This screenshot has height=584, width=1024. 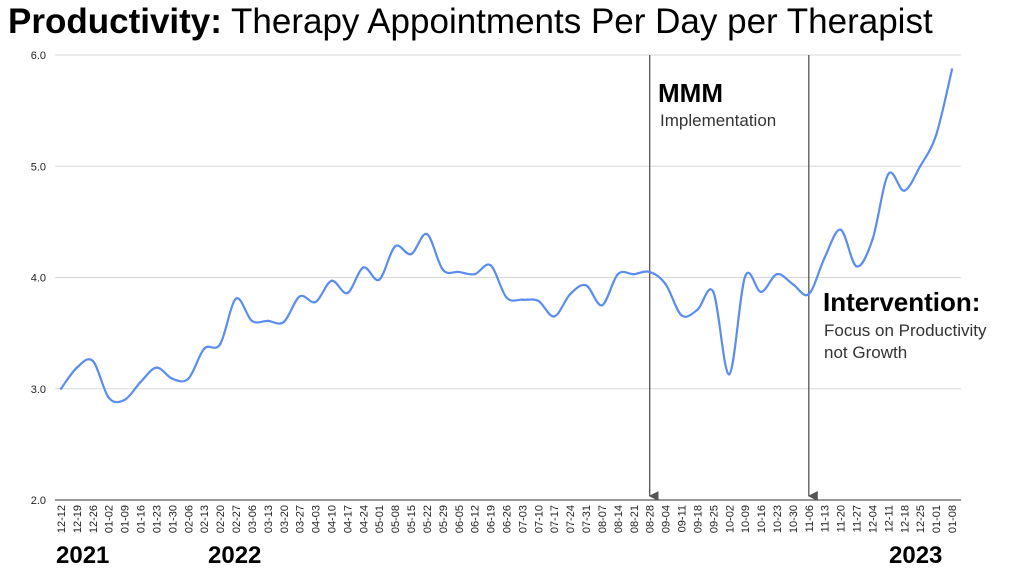 I want to click on x-tick-label: 11-20, so click(x=842, y=518).